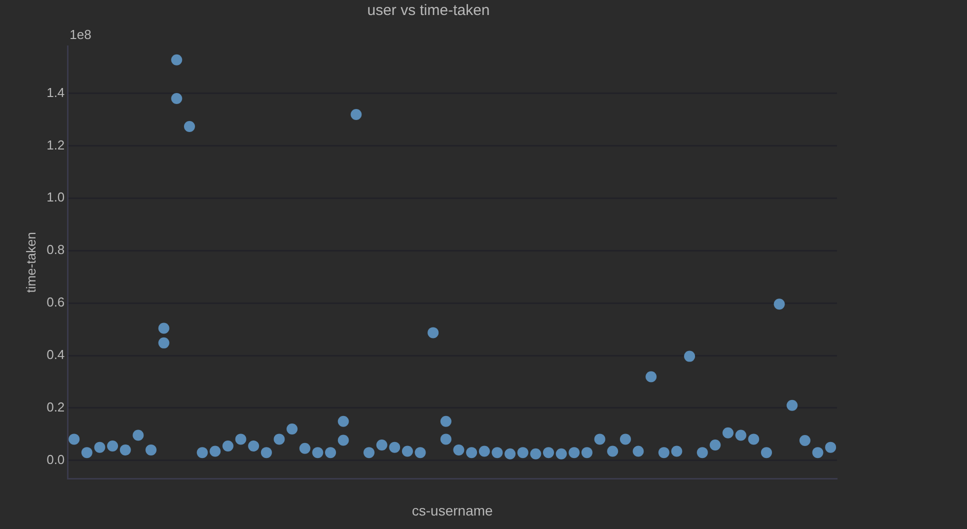 Image resolution: width=967 pixels, height=529 pixels. I want to click on y-tick-label: 0.6, so click(55, 302).